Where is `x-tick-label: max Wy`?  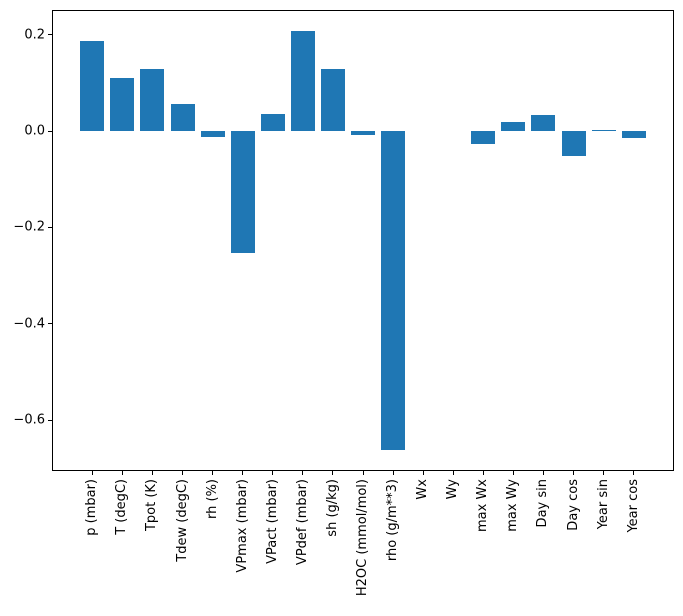
x-tick-label: max Wy is located at coordinates (513, 505).